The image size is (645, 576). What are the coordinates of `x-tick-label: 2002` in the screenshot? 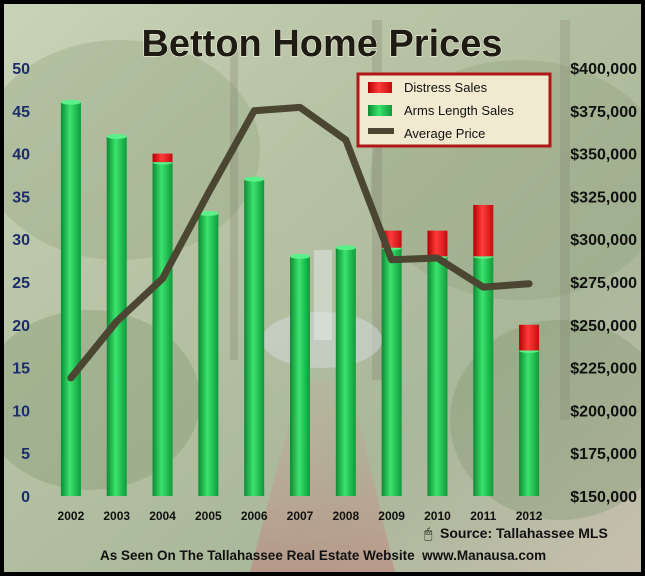 It's located at (71, 516).